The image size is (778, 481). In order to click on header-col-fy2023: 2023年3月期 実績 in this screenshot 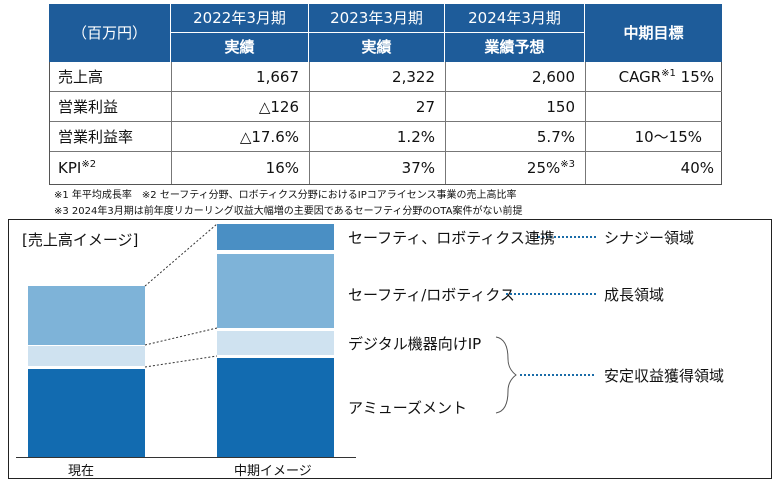, I will do `click(377, 33)`.